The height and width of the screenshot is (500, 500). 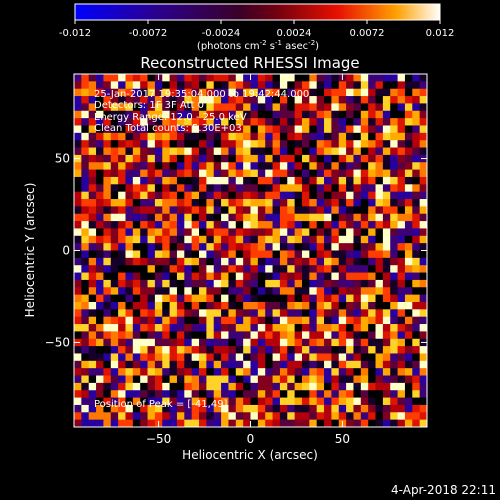 What do you see at coordinates (148, 33) in the screenshot?
I see `colorbar-tick-label: -0.0072` at bounding box center [148, 33].